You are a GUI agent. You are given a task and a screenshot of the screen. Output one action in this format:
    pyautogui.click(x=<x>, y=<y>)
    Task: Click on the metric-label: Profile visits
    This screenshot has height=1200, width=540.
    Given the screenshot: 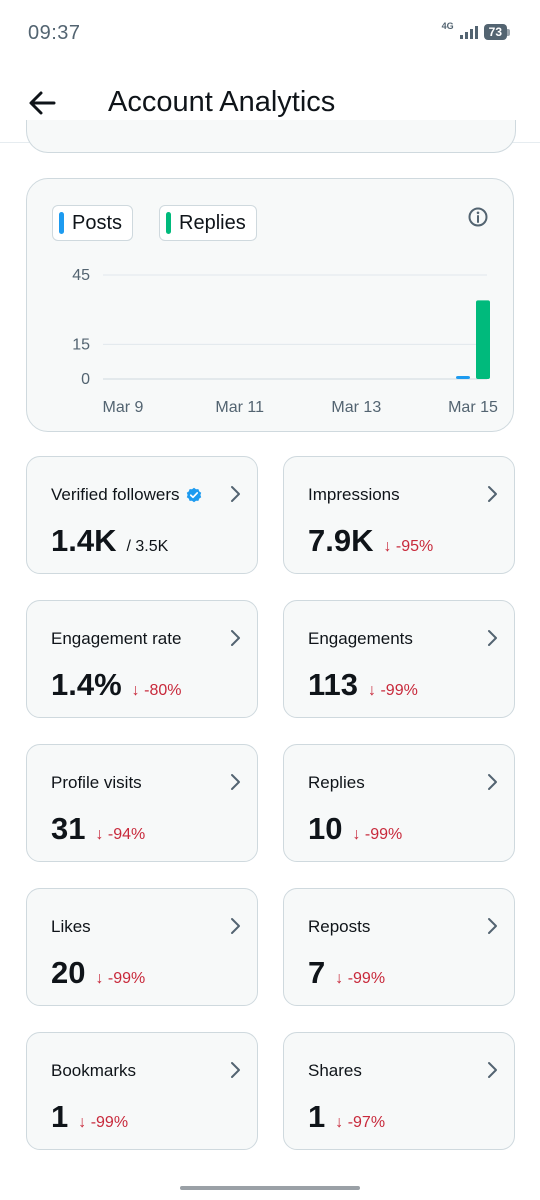 What is the action you would take?
    pyautogui.click(x=96, y=782)
    